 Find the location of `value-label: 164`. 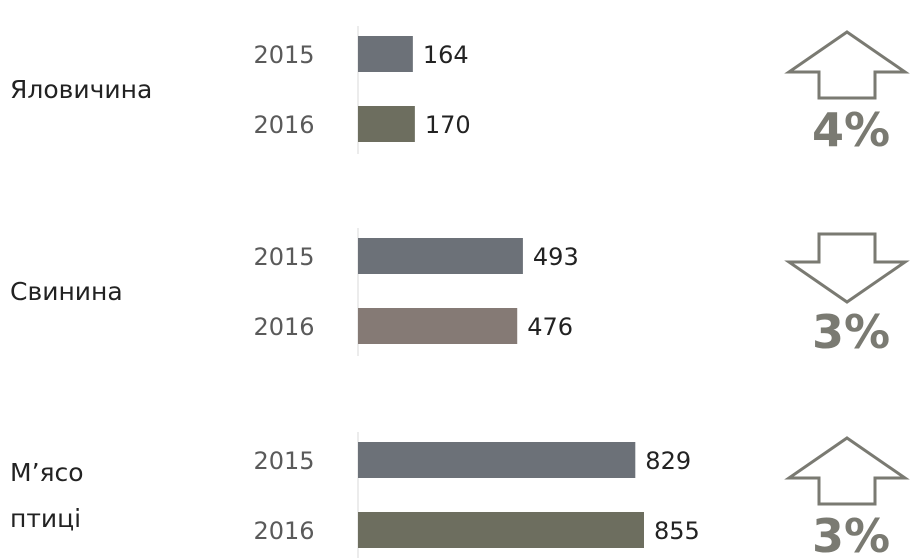

value-label: 164 is located at coordinates (446, 55).